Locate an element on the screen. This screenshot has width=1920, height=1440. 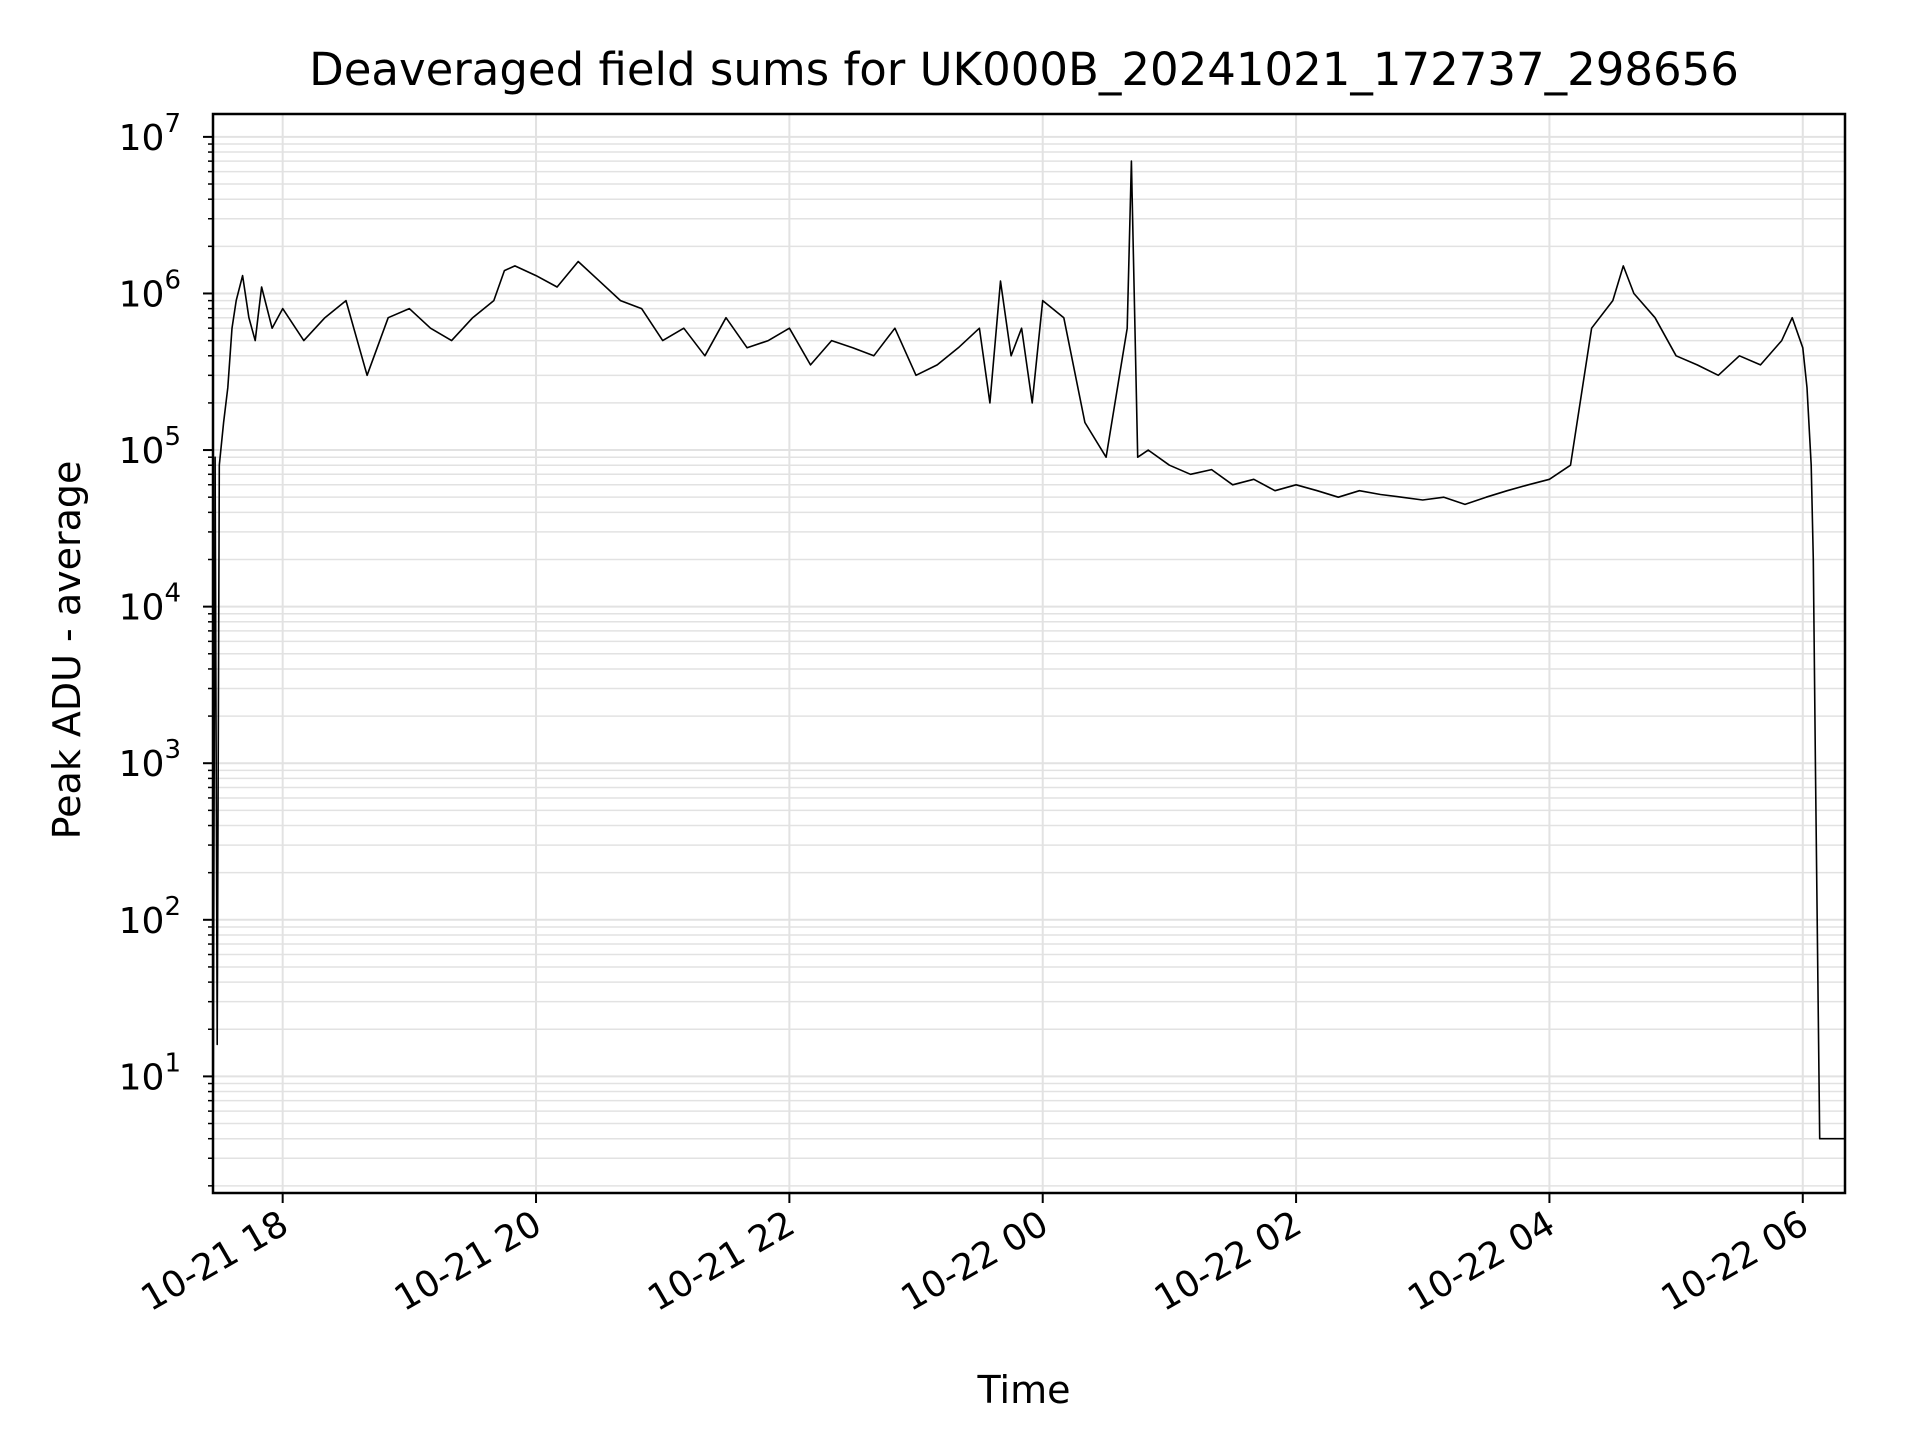
x-tick-label: 10-22 06 is located at coordinates (1735, 1261).